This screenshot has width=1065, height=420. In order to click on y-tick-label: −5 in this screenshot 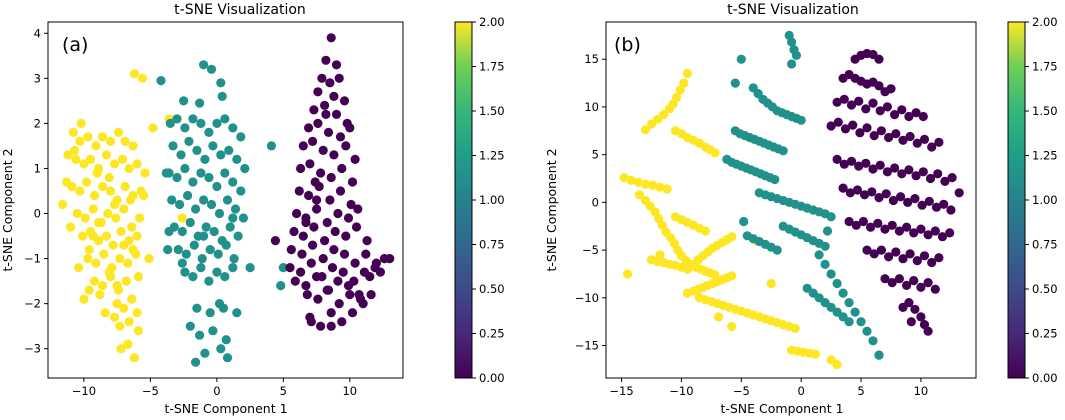, I will do `click(590, 250)`.